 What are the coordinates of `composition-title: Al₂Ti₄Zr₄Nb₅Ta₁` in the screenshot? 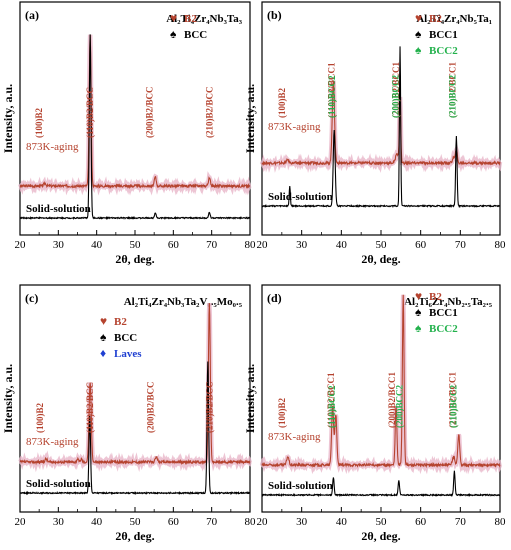 It's located at (454, 19).